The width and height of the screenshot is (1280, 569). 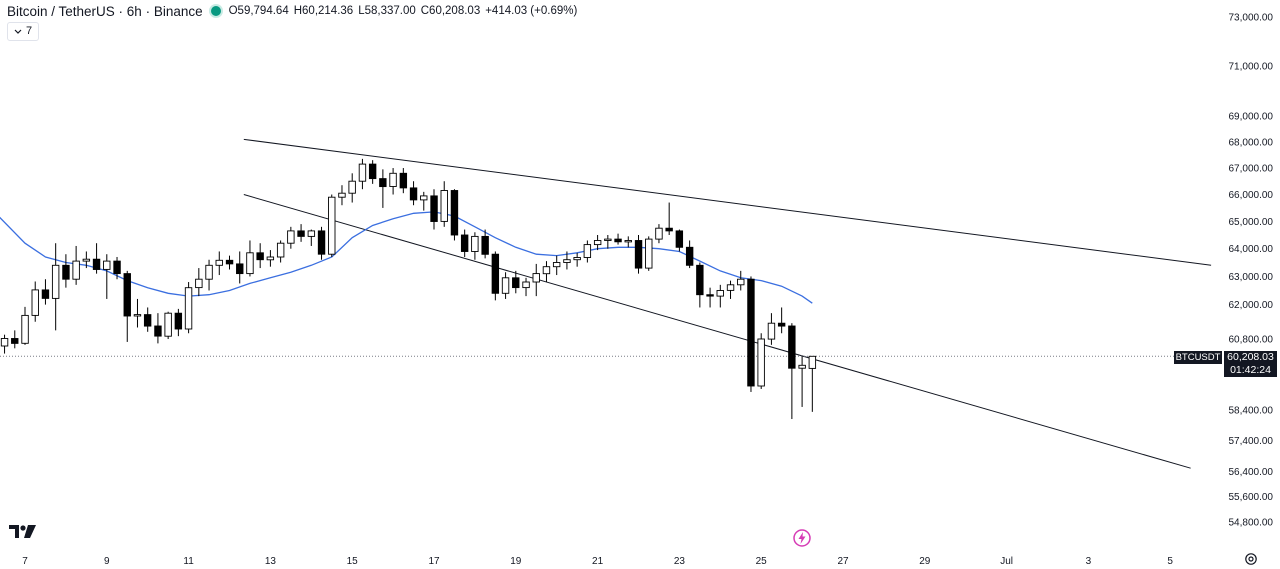 I want to click on symbol-title: Bitcoin / TetherUS · 6h · Binance, so click(x=105, y=11).